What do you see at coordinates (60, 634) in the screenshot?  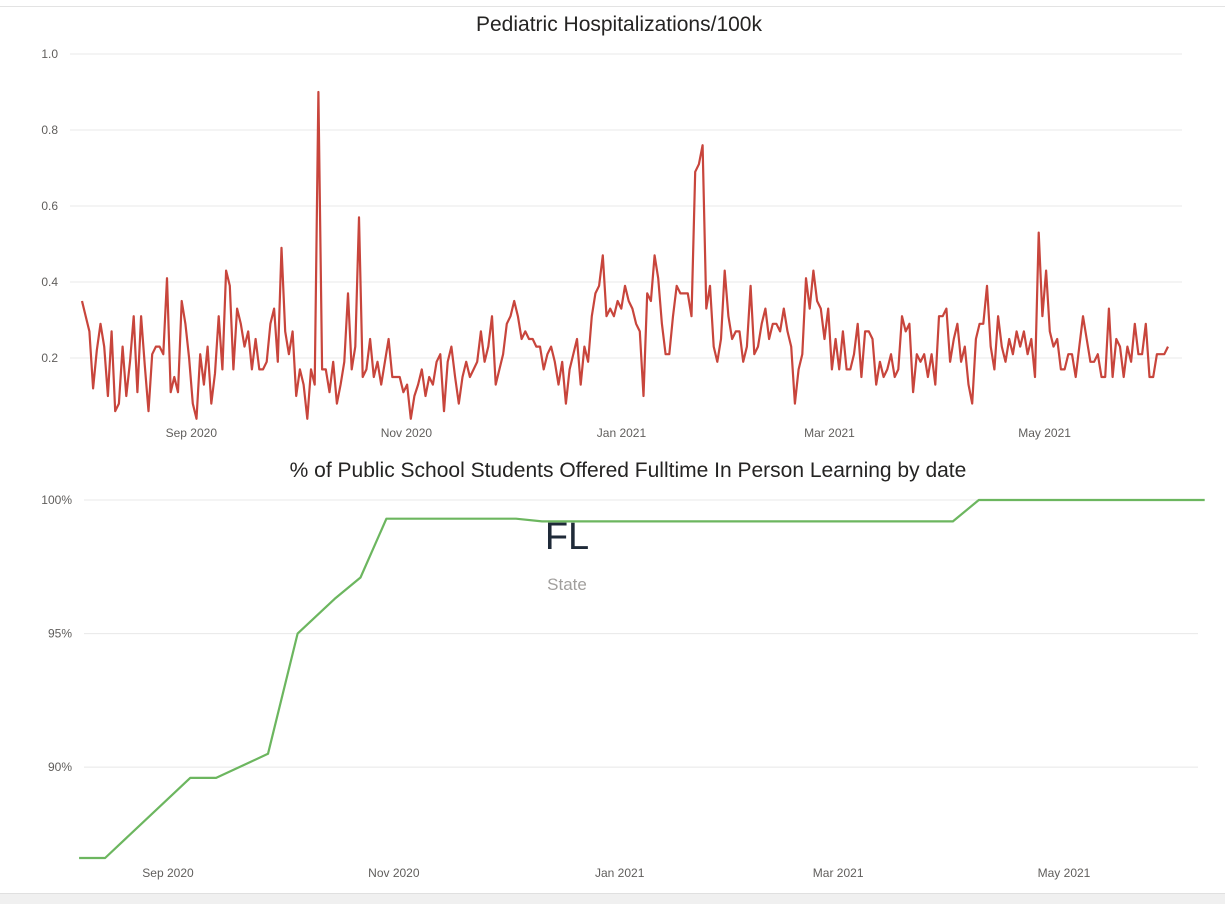 I see `y-tick-label: 95%` at bounding box center [60, 634].